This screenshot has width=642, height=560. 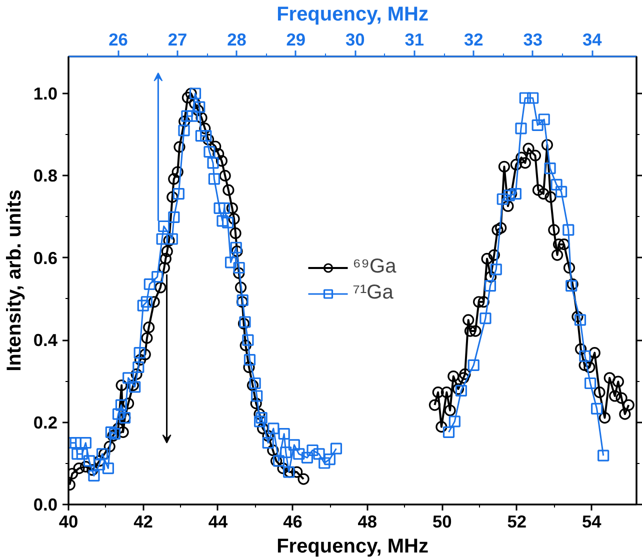 What do you see at coordinates (368, 522) in the screenshot?
I see `x-tick-label: 48` at bounding box center [368, 522].